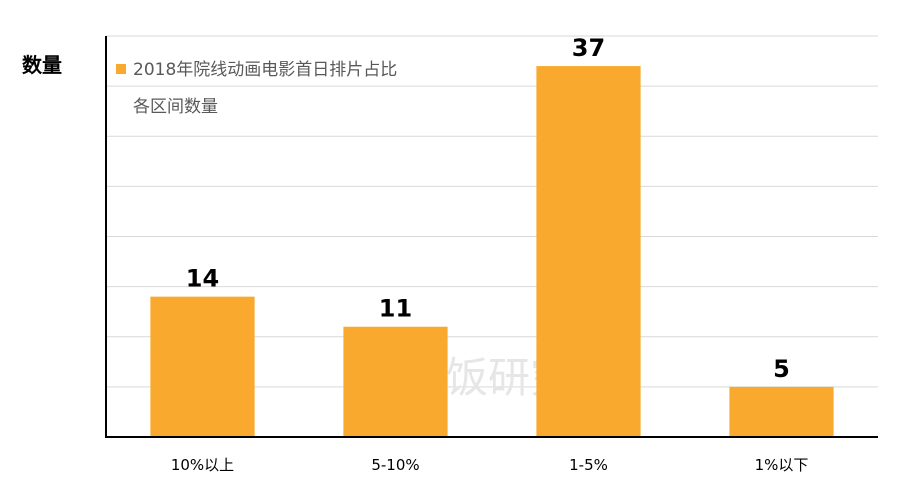 This screenshot has height=500, width=900. What do you see at coordinates (42, 65) in the screenshot?
I see `y-axis-label: 数量` at bounding box center [42, 65].